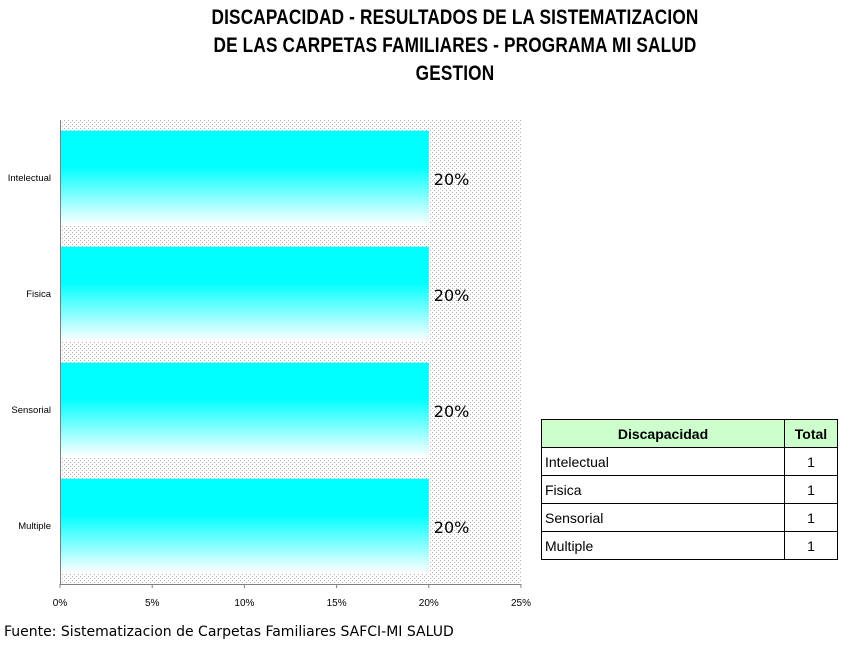  What do you see at coordinates (29, 178) in the screenshot?
I see `category-label-intelectual: Intelectual` at bounding box center [29, 178].